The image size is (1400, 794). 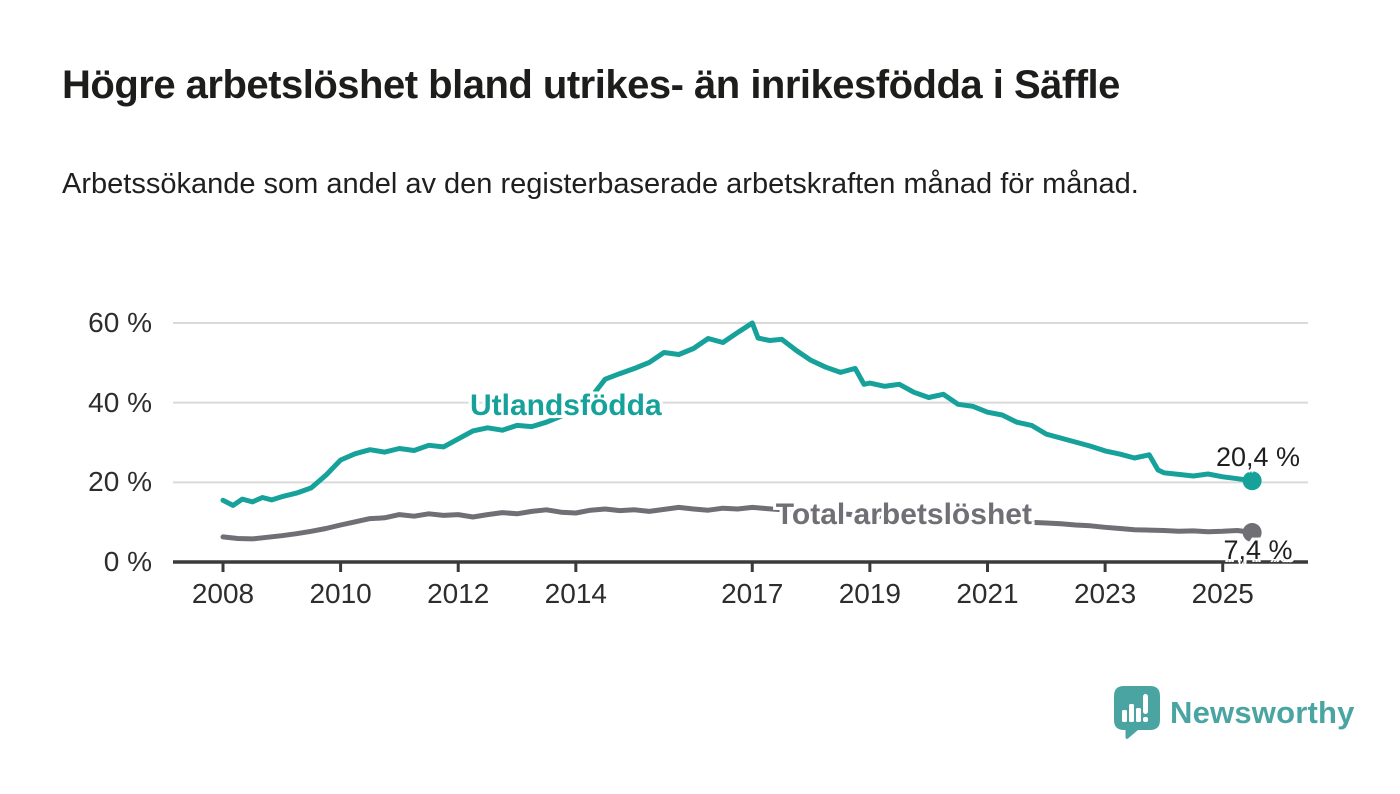 I want to click on newsworthy-wordmark: Newsworthy, so click(x=1262, y=712).